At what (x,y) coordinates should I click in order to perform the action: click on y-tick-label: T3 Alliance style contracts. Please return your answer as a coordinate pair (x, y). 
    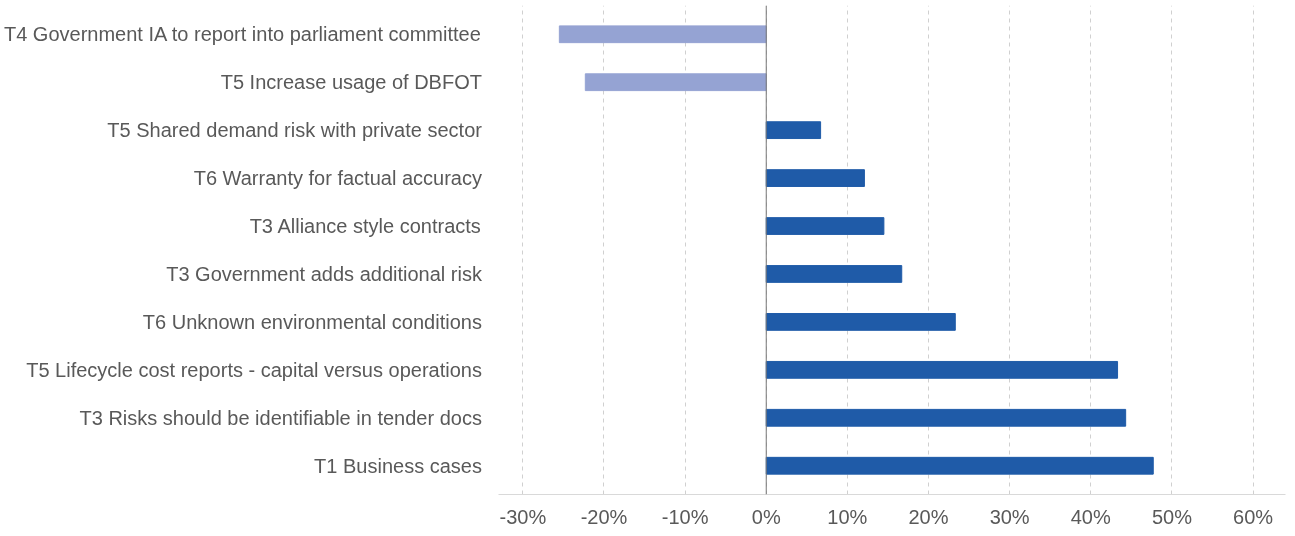
    Looking at the image, I should click on (365, 226).